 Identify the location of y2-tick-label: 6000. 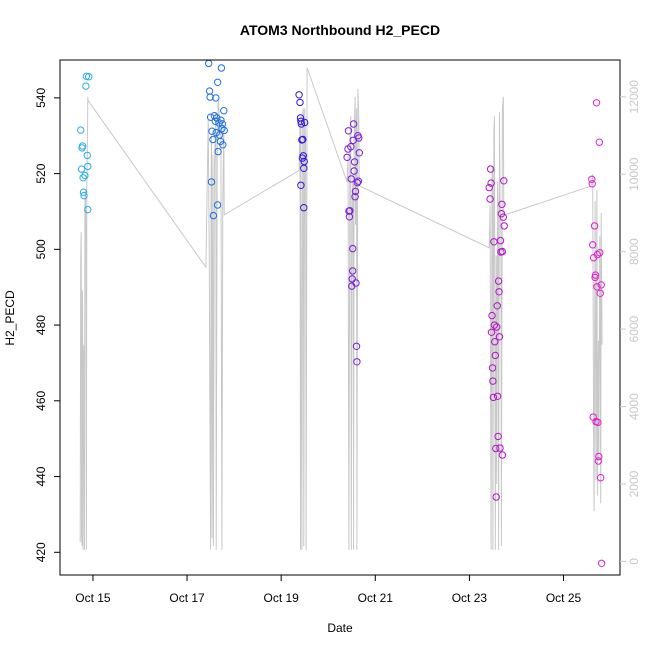
(634, 328).